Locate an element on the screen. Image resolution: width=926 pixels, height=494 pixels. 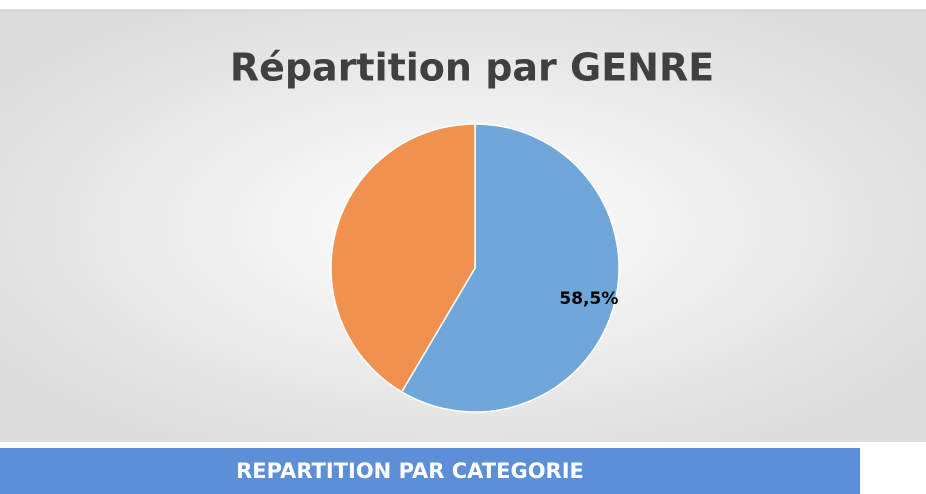
chart-title: Répartition par GENRE is located at coordinates (472, 68).